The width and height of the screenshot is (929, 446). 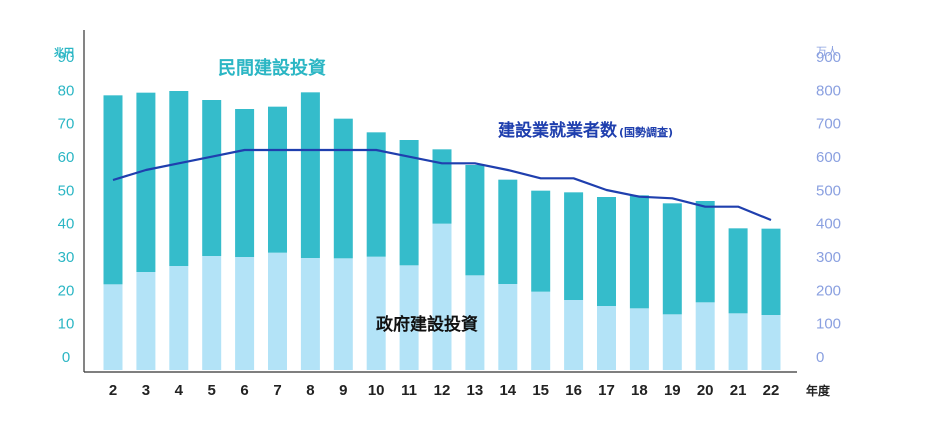 What do you see at coordinates (66, 324) in the screenshot?
I see `y-left-tick-label: 10` at bounding box center [66, 324].